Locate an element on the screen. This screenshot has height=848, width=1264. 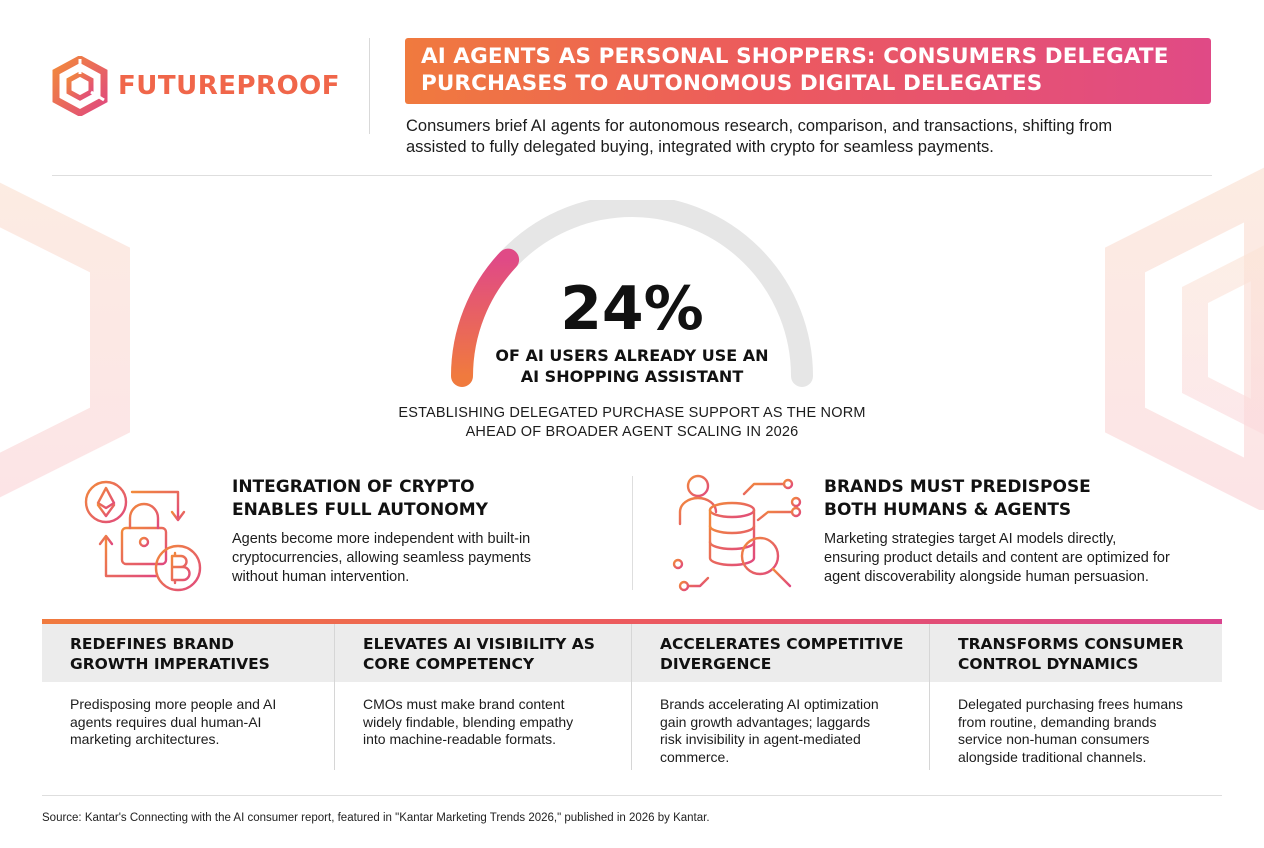
stat-note-line-2: AHEAD OF BROADER AGENT SCALING IN 2026 is located at coordinates (632, 432).